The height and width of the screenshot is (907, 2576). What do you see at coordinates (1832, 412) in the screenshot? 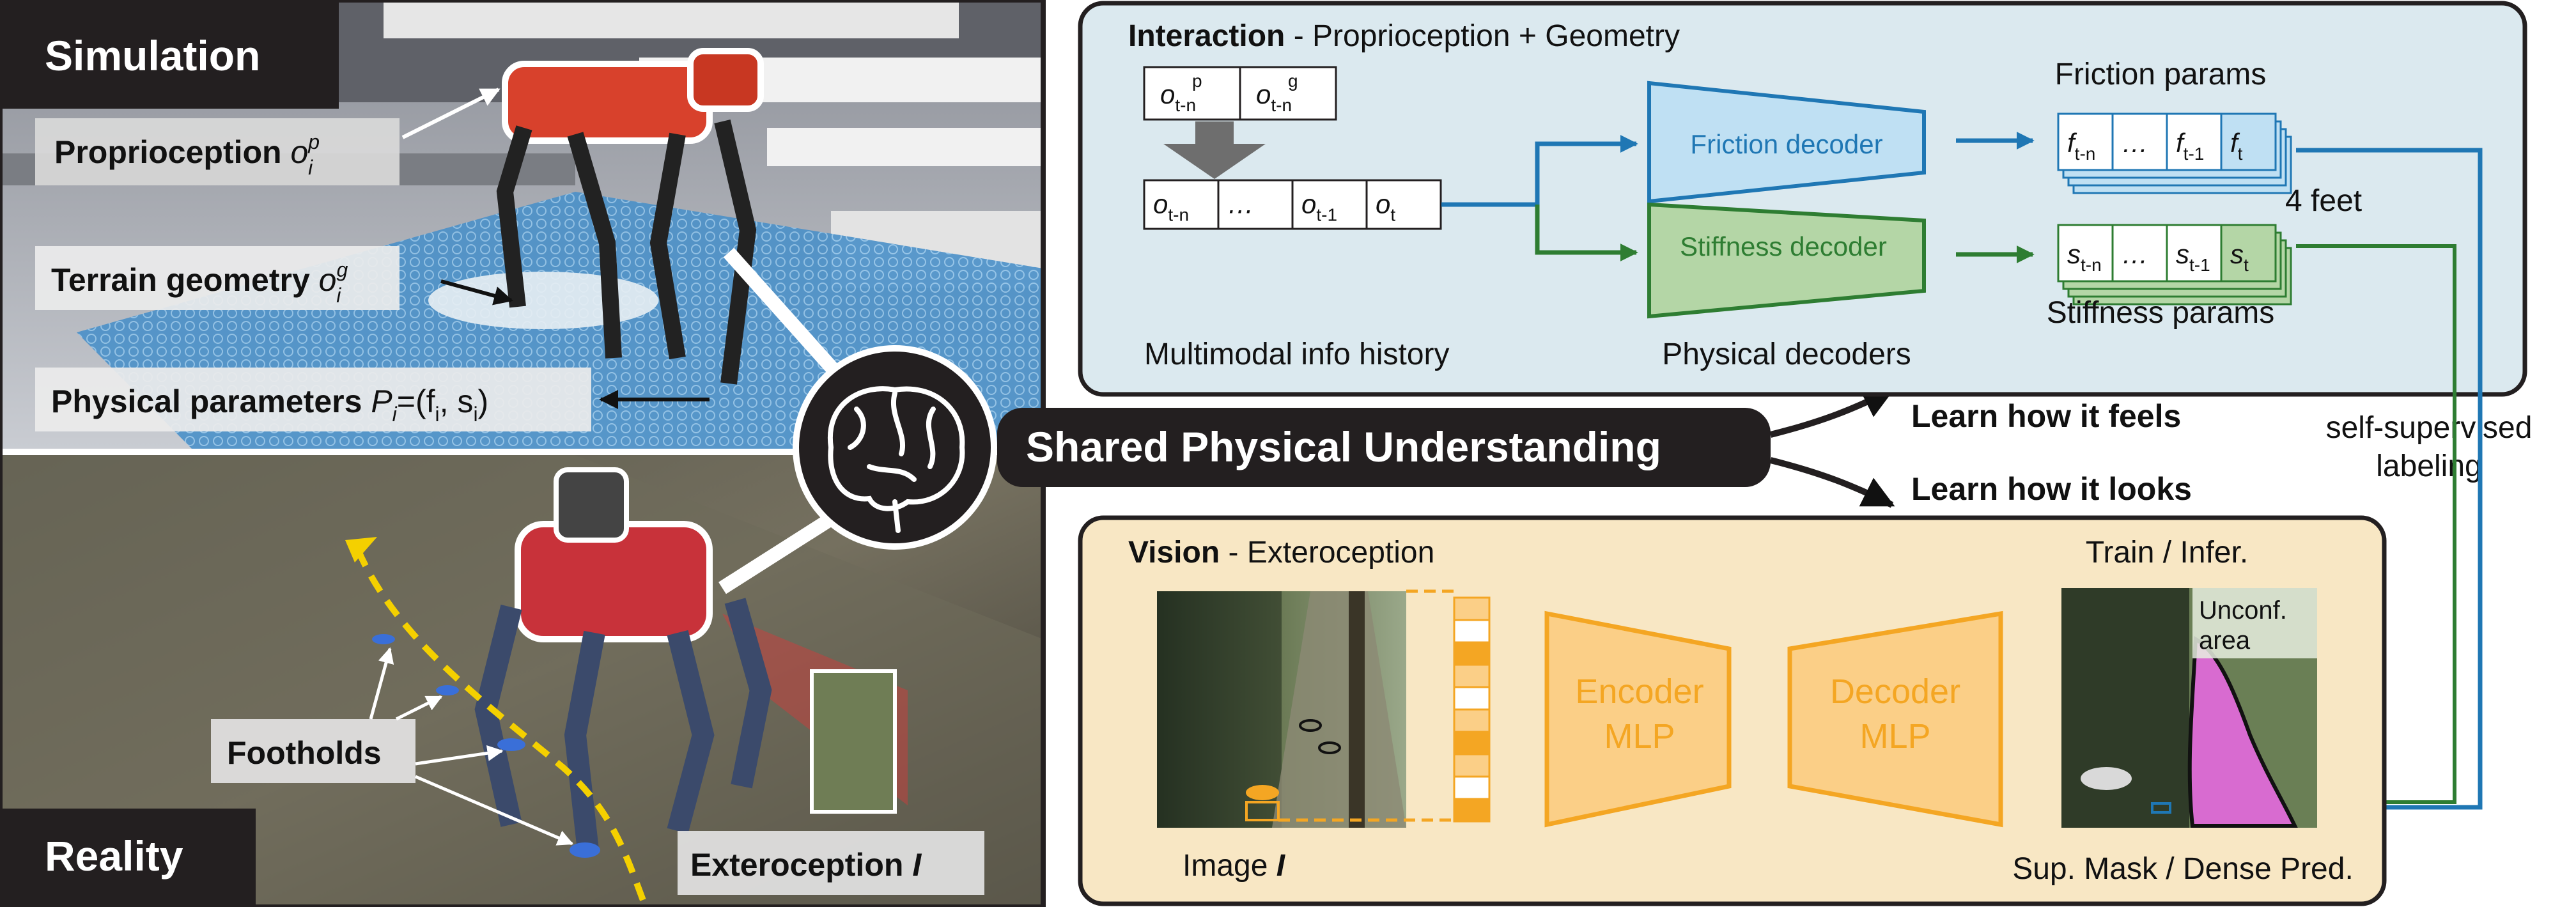
I see `feels-arrow` at bounding box center [1832, 412].